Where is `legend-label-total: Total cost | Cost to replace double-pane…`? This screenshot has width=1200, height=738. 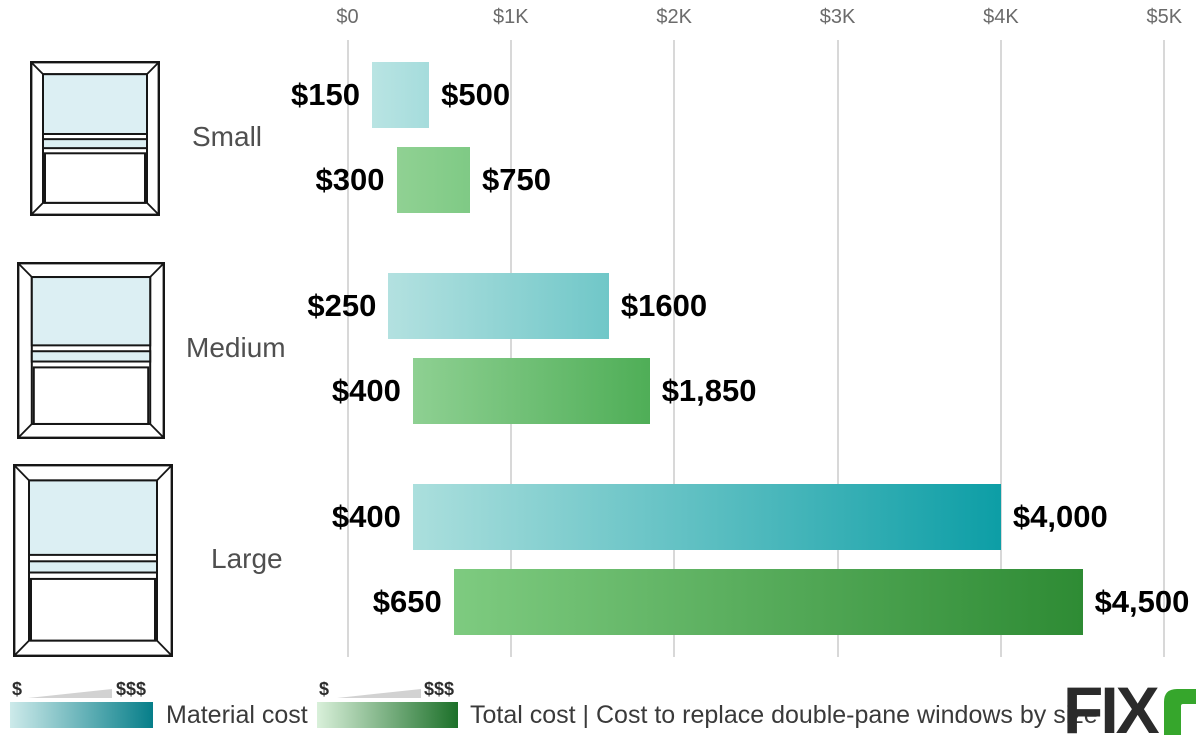
legend-label-total: Total cost | Cost to replace double-pane… is located at coordinates (784, 715).